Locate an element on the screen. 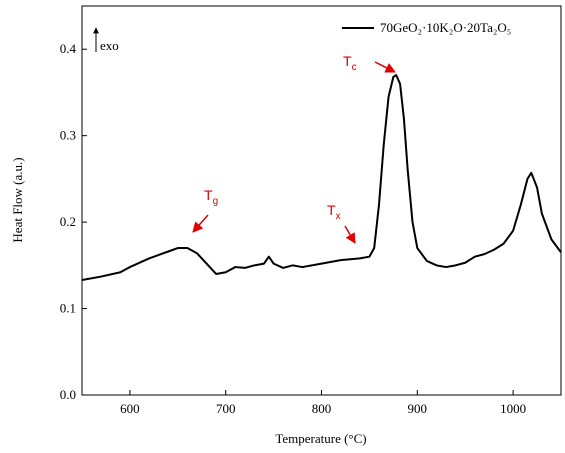 The width and height of the screenshot is (565, 453). x-tick-label: 1000 is located at coordinates (513, 408).